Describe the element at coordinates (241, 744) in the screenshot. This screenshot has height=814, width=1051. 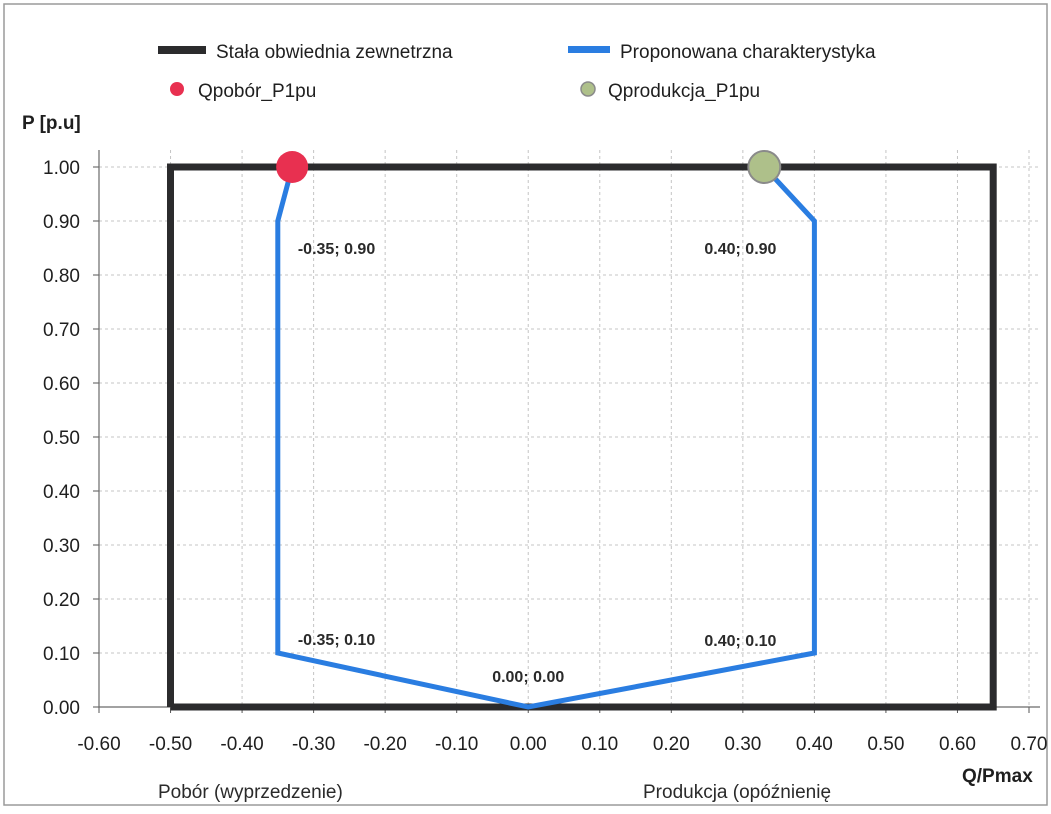
I see `x-tick-label: -0.40` at that location.